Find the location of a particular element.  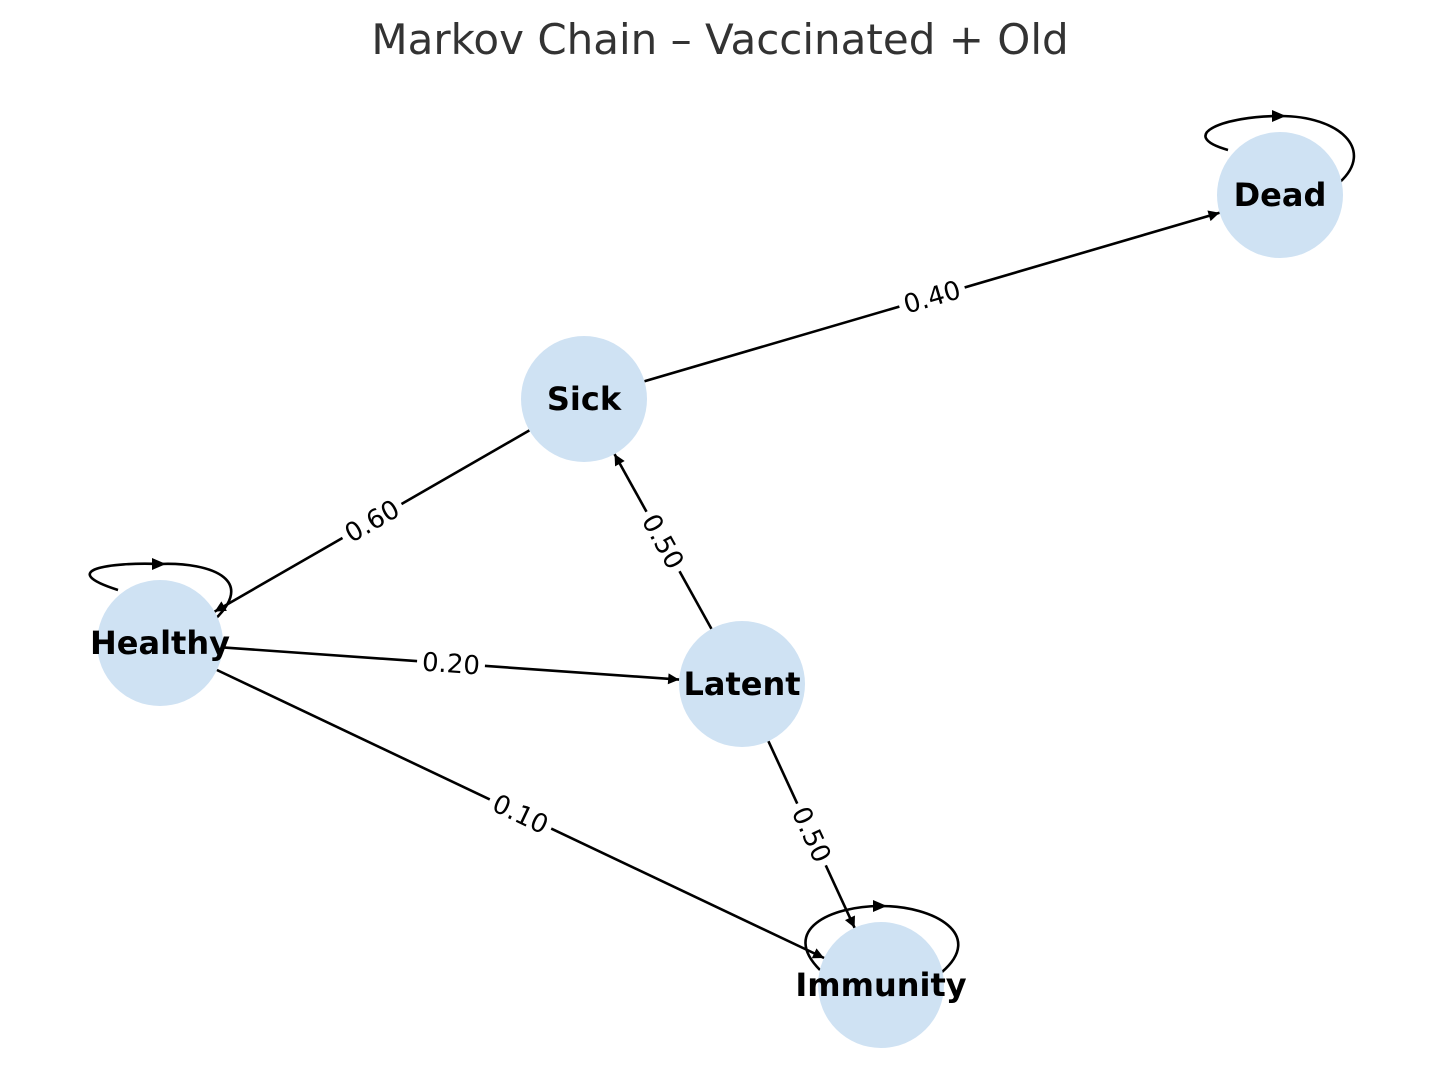

edge-label-text: 0.20 is located at coordinates (451, 665).